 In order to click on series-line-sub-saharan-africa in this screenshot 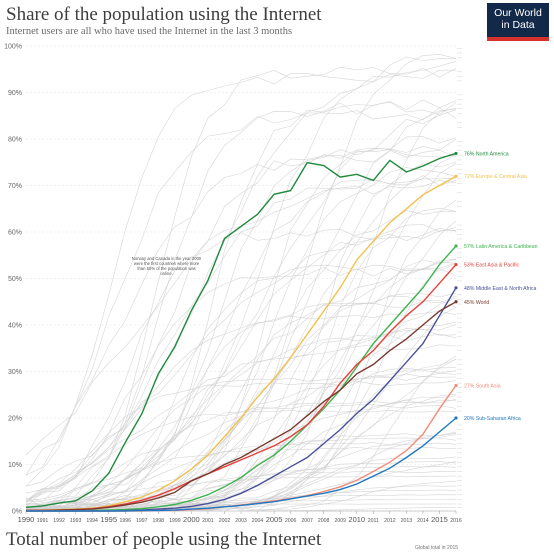, I will do `click(241, 464)`.